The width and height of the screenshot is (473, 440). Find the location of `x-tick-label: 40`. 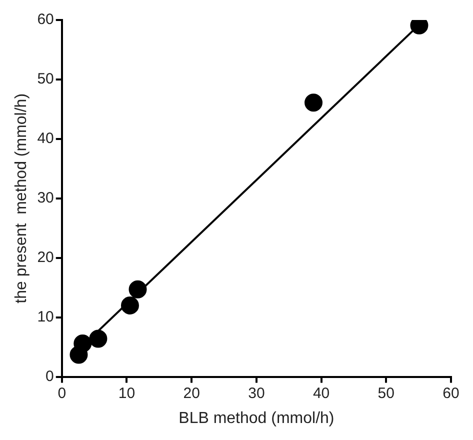

x-tick-label: 40 is located at coordinates (321, 393).